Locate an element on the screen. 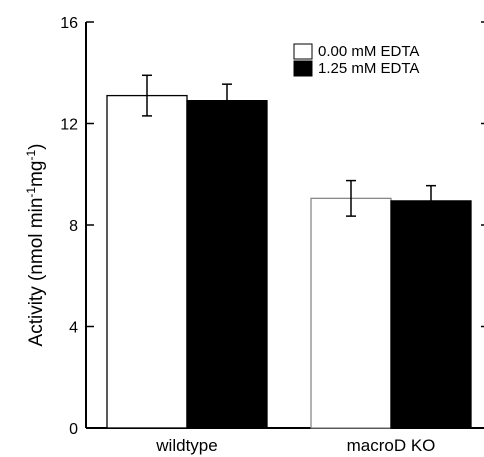  y-axis-title-part: ) is located at coordinates (36, 147).